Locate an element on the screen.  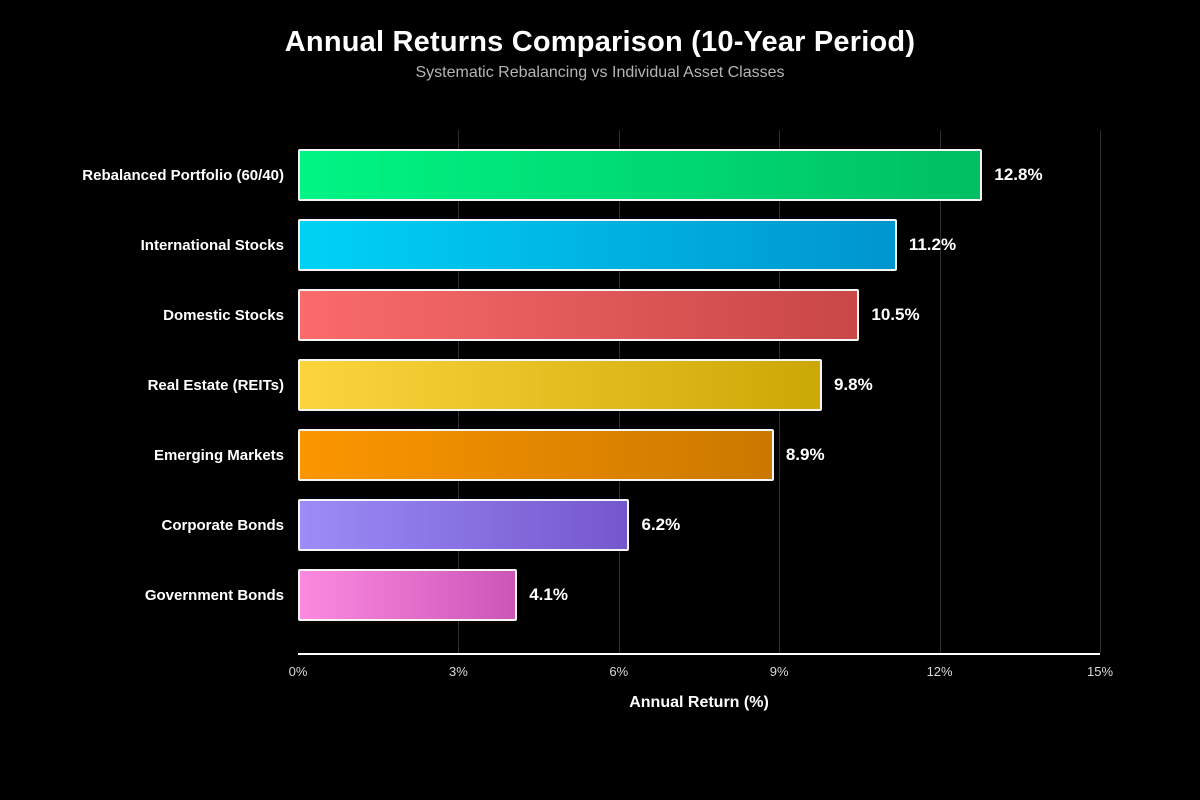
category-label: Emerging Markets is located at coordinates (218, 455).